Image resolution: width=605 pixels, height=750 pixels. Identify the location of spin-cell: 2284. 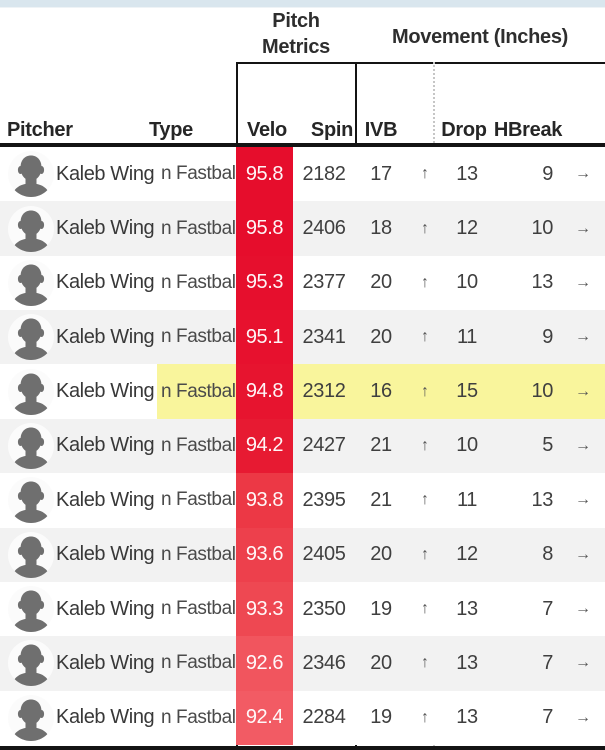
(324, 718).